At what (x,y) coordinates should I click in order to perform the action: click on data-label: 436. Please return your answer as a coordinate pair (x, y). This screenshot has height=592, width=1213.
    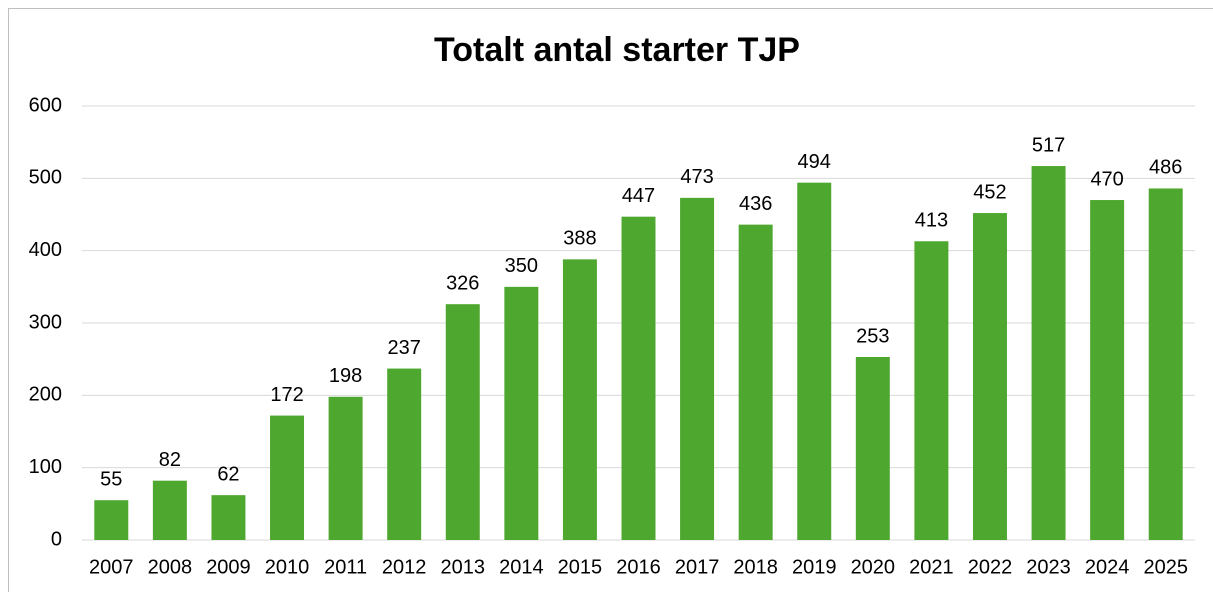
    Looking at the image, I should click on (755, 204).